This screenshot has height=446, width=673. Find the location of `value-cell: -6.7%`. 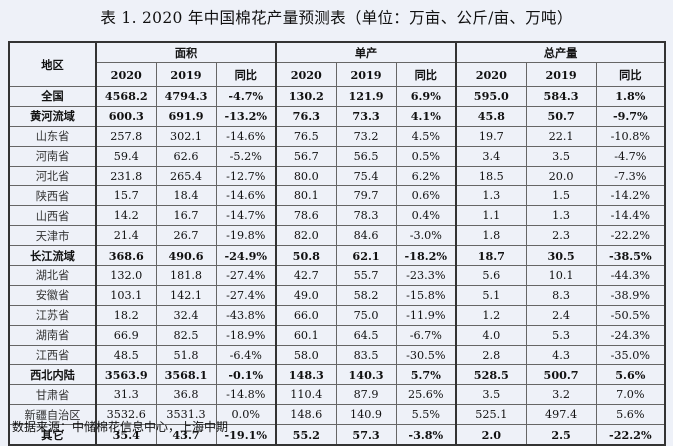

value-cell: -6.7% is located at coordinates (426, 335).